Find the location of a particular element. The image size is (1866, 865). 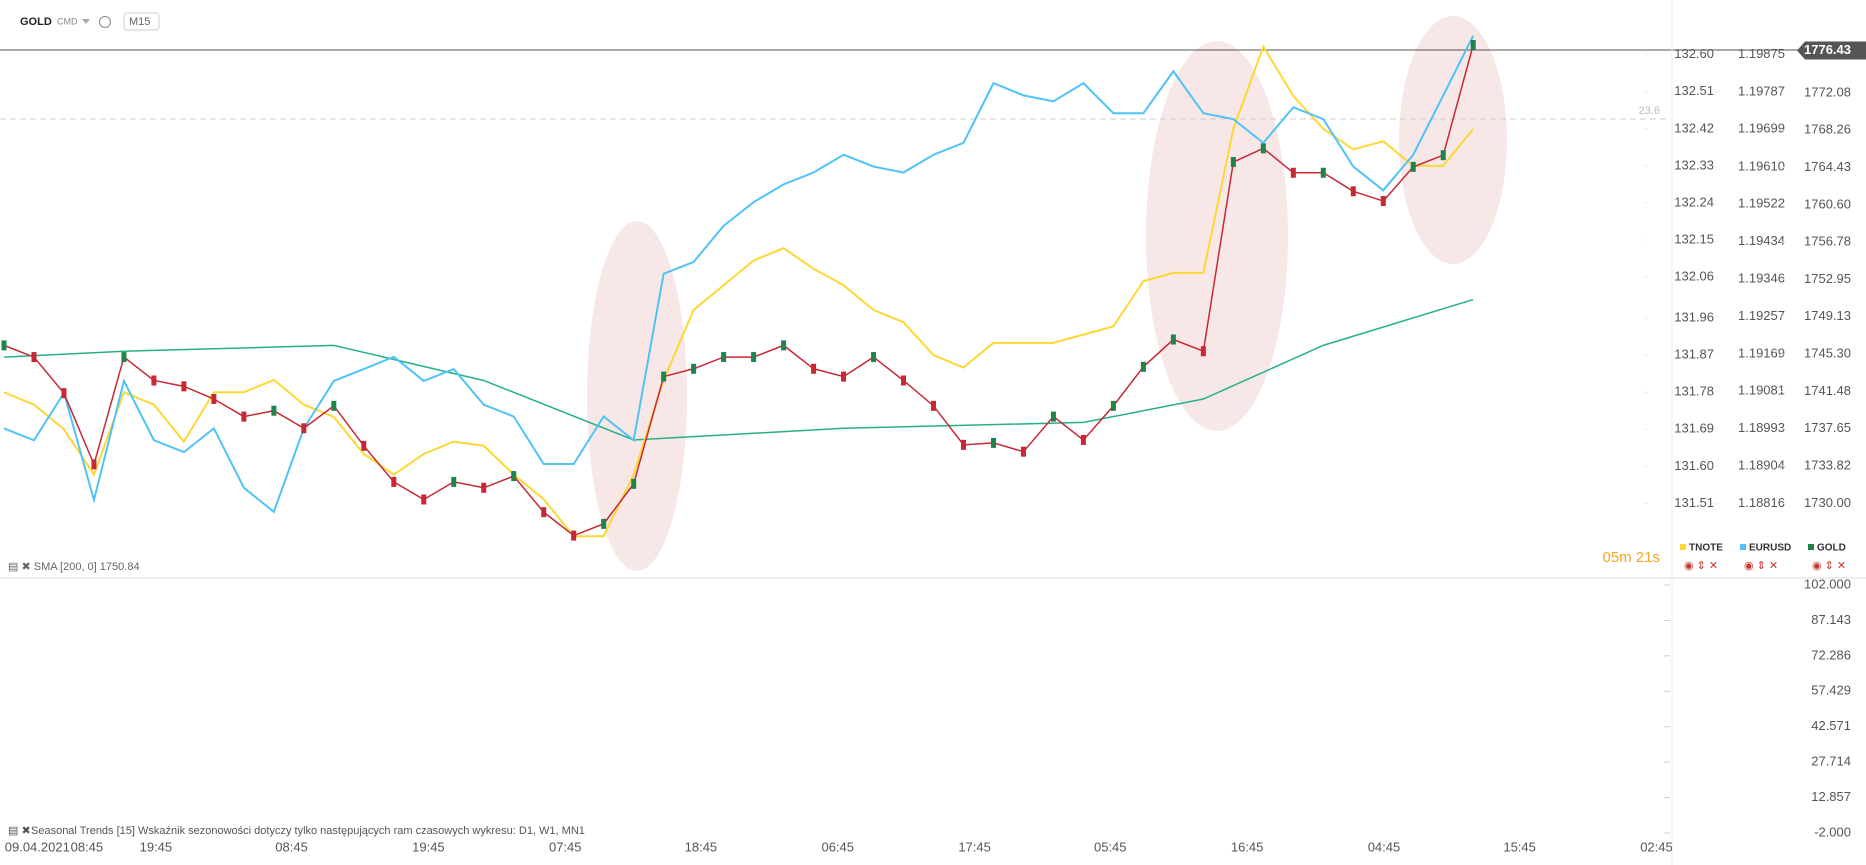

x-tick-label: 06:45 is located at coordinates (837, 846).